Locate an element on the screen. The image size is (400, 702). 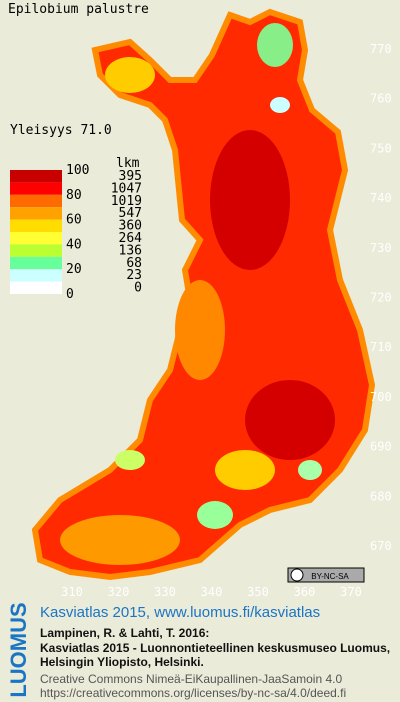
y-grid-label: 700 is located at coordinates (381, 397).